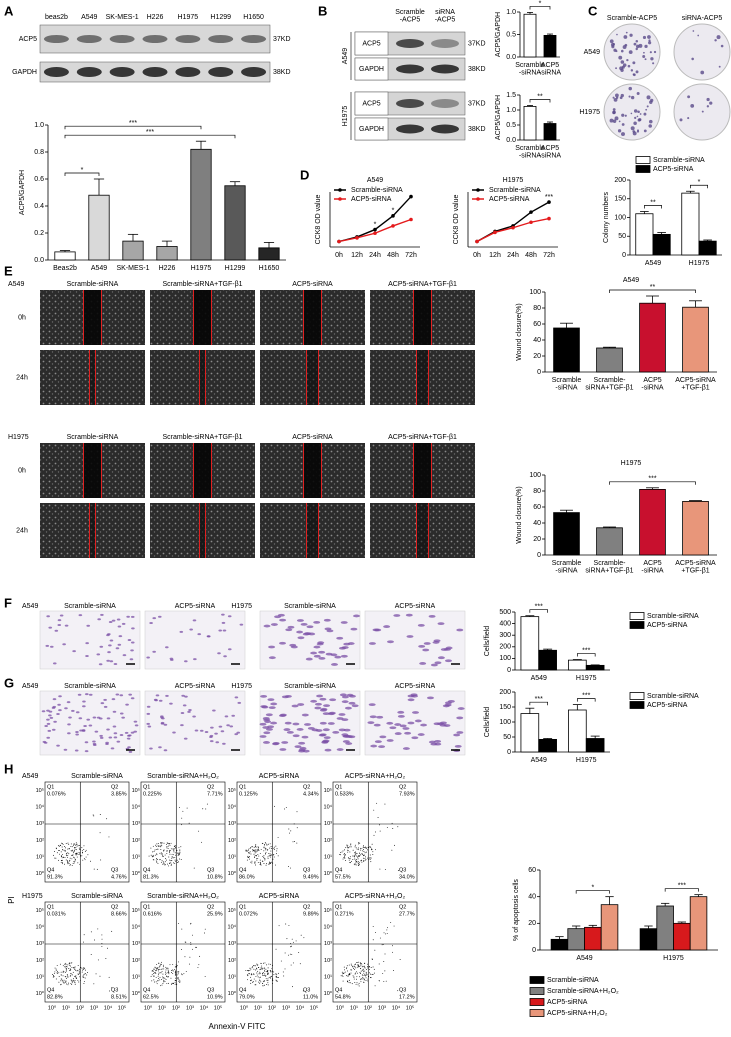  Describe the element at coordinates (152, 794) in the screenshot. I see `quadrant-percent: 0.225%` at that location.